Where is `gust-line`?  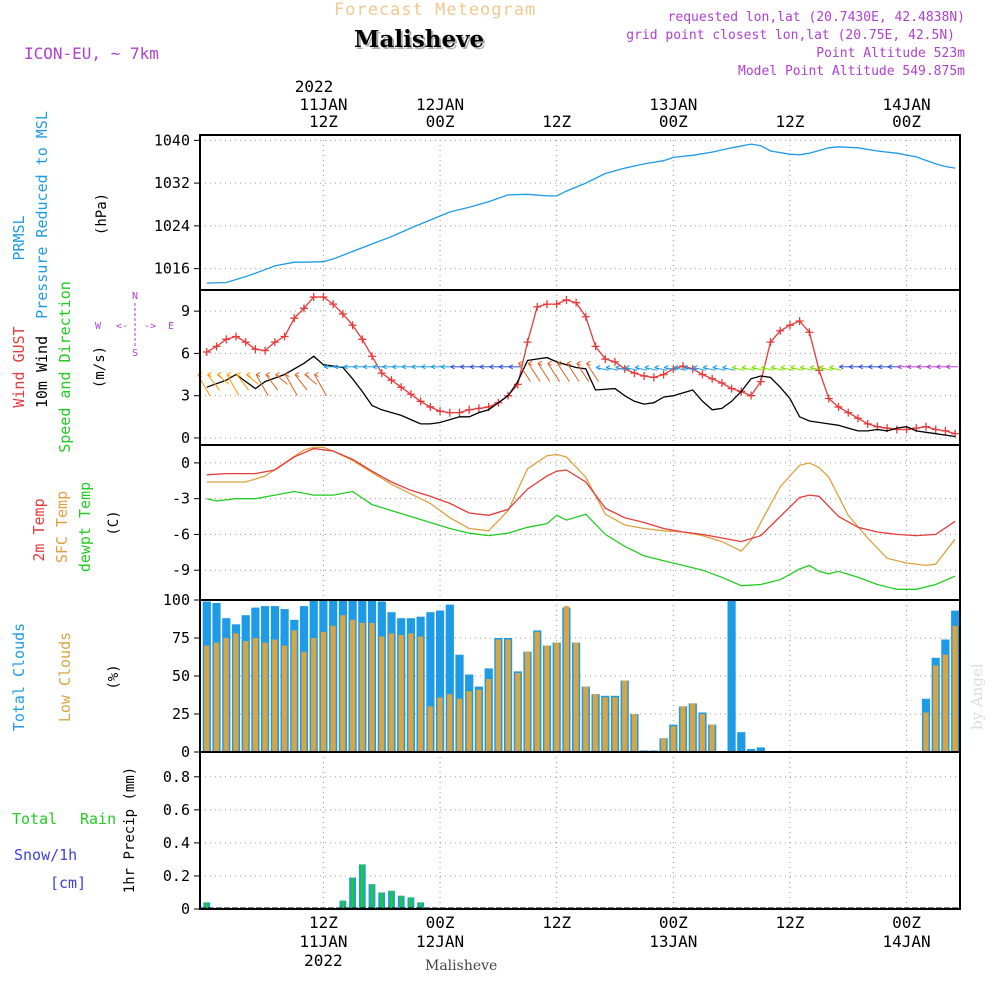
gust-line is located at coordinates (581, 365).